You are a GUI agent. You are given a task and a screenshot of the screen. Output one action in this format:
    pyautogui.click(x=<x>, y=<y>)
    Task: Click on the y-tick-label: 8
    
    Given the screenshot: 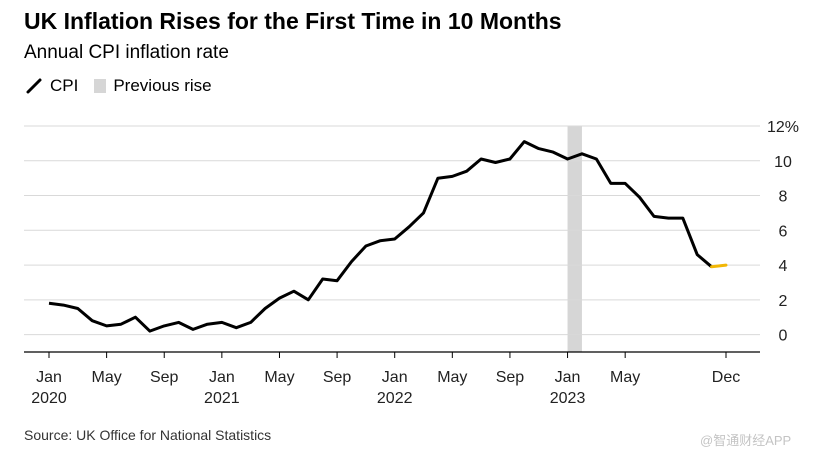 What is the action you would take?
    pyautogui.click(x=783, y=197)
    